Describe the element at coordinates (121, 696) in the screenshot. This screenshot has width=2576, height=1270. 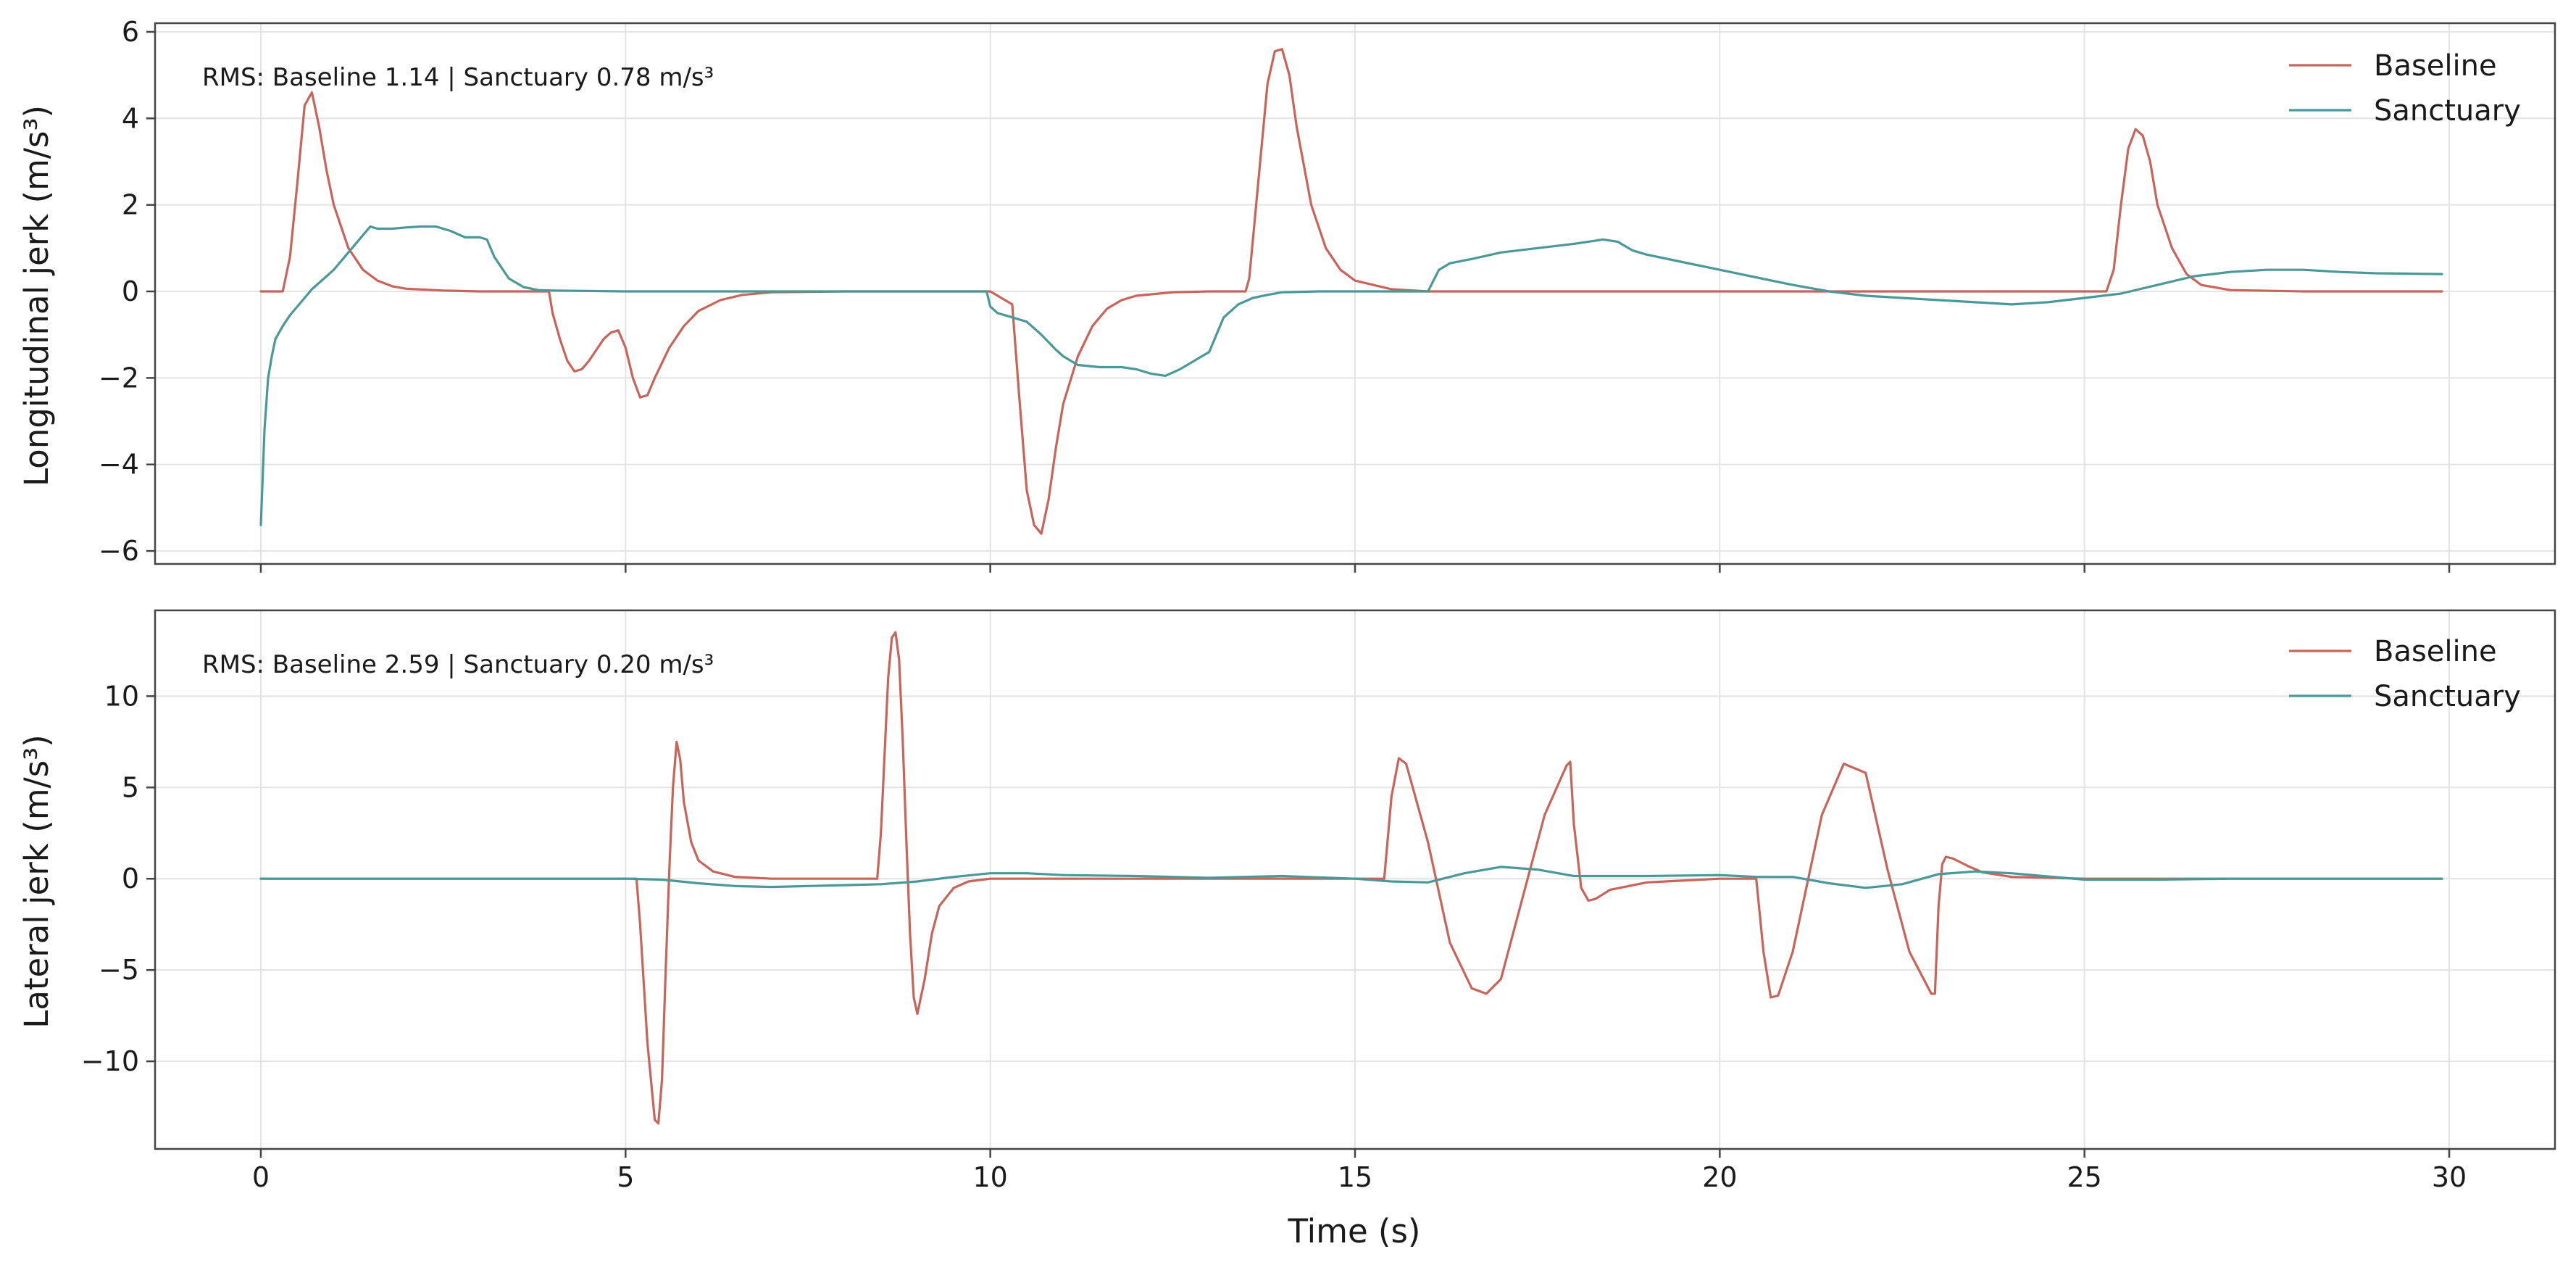
I see `lateral-y-tick-label: 10` at that location.